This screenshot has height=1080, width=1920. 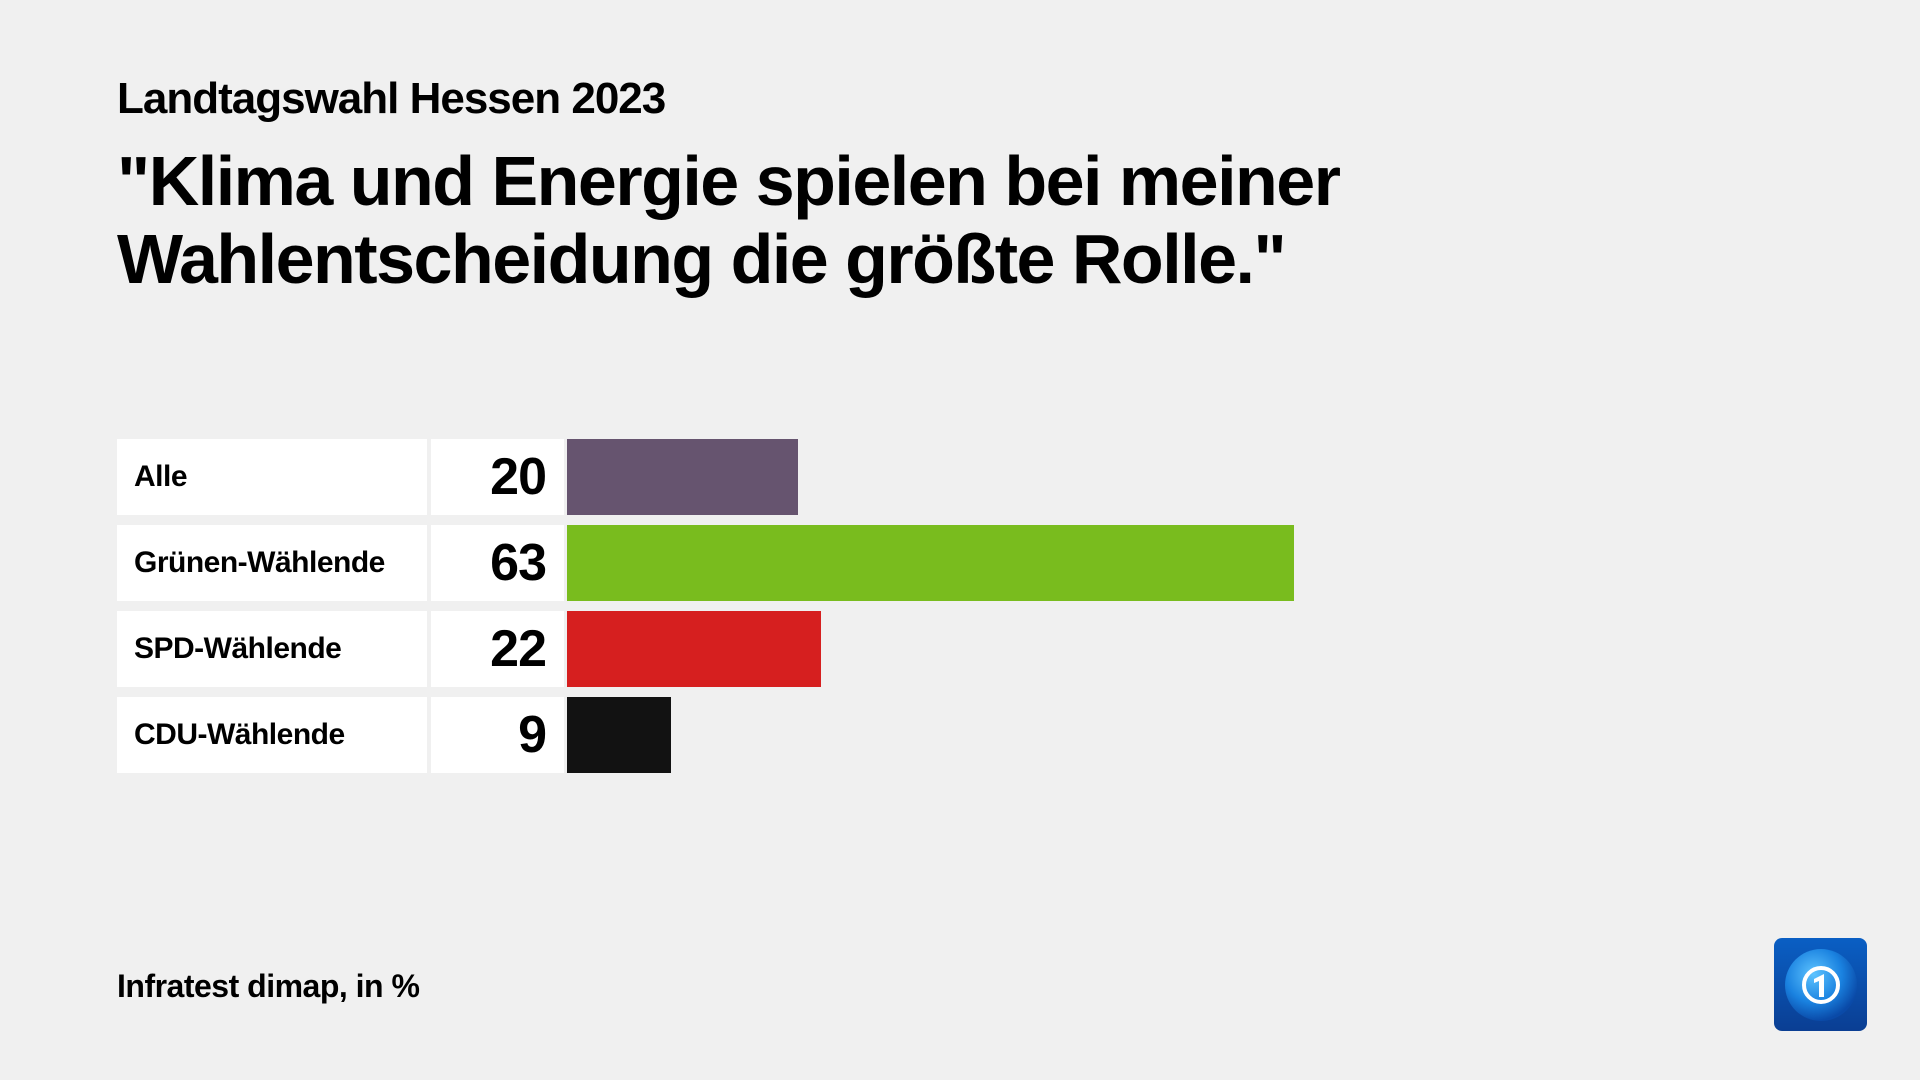 I want to click on source-note: Infratest dimap, in %, so click(x=268, y=986).